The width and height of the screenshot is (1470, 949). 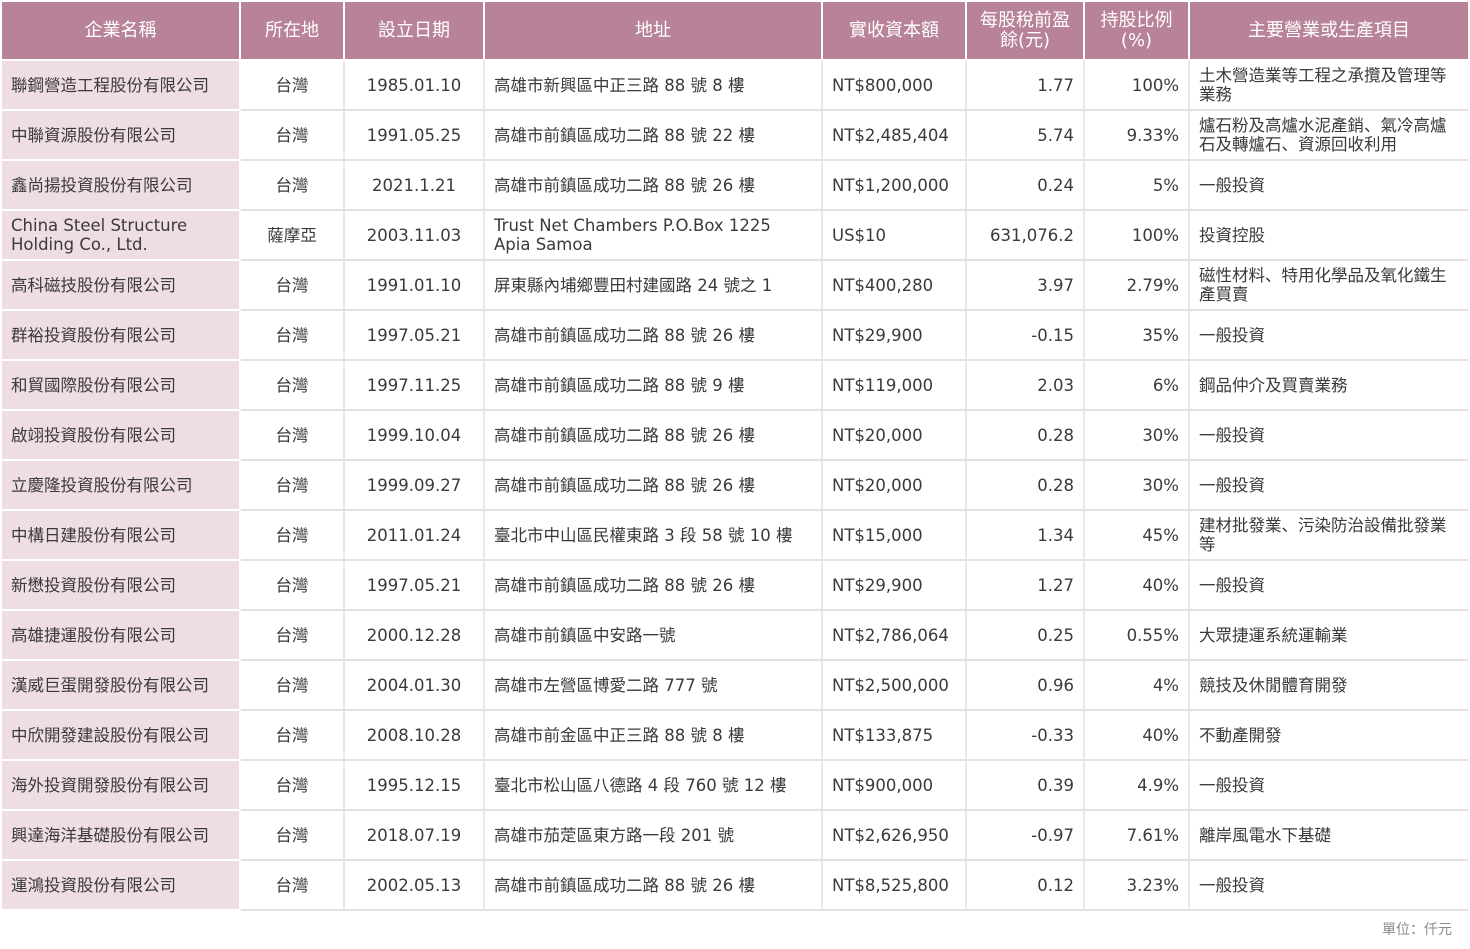 What do you see at coordinates (1137, 185) in the screenshot?
I see `shareholding-cell: 5%` at bounding box center [1137, 185].